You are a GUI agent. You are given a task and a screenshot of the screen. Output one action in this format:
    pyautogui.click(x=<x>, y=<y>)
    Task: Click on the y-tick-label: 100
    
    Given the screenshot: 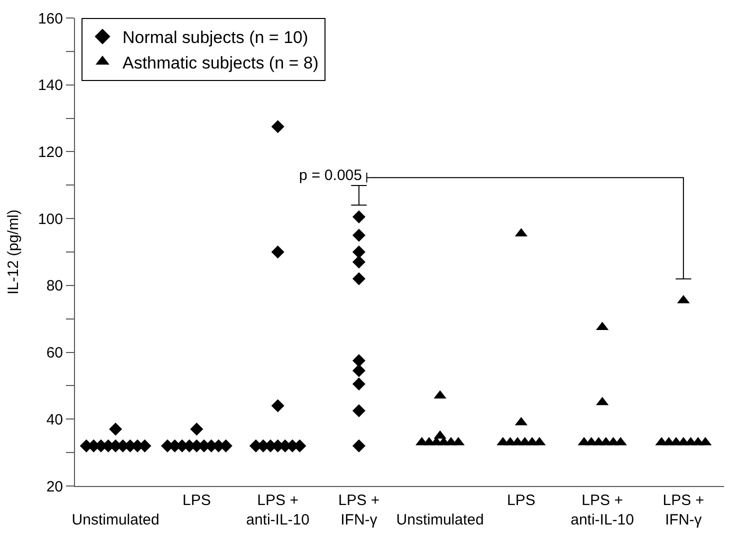 What is the action you would take?
    pyautogui.click(x=50, y=219)
    